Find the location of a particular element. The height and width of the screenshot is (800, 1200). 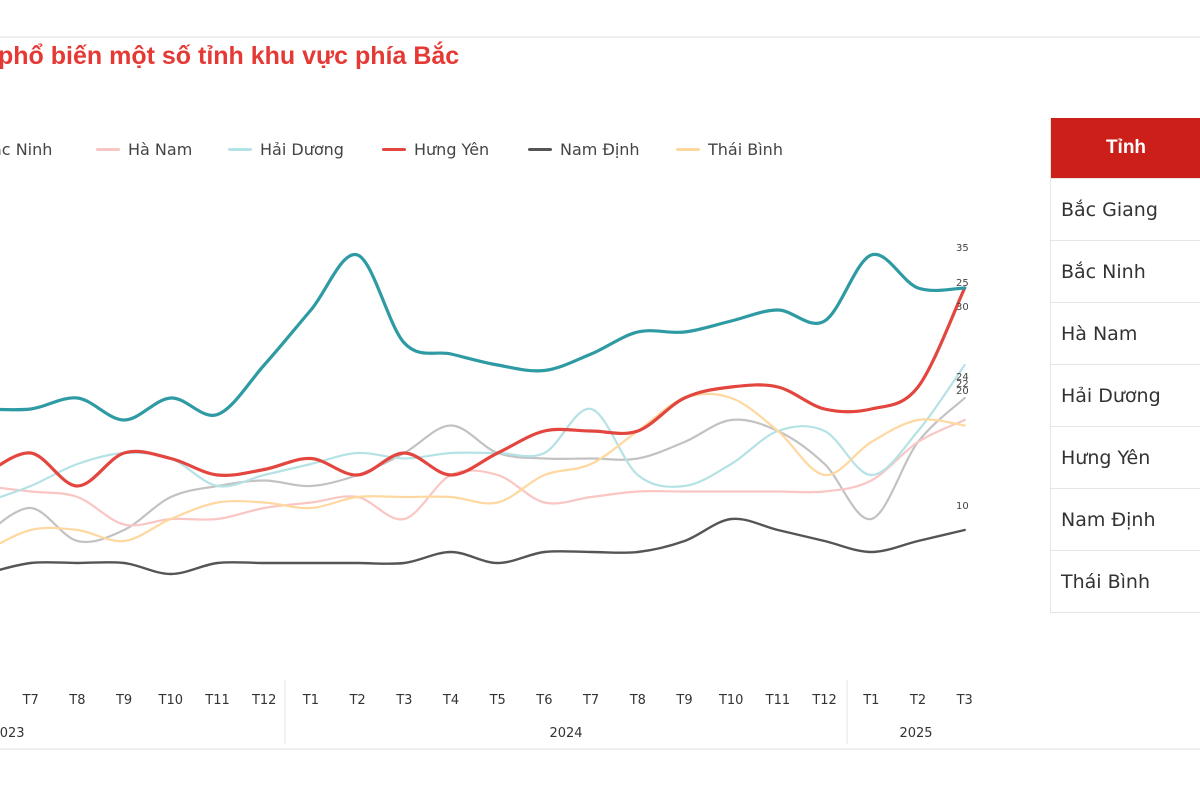

legend-item-ha-nam: Hà Nam is located at coordinates (144, 149).